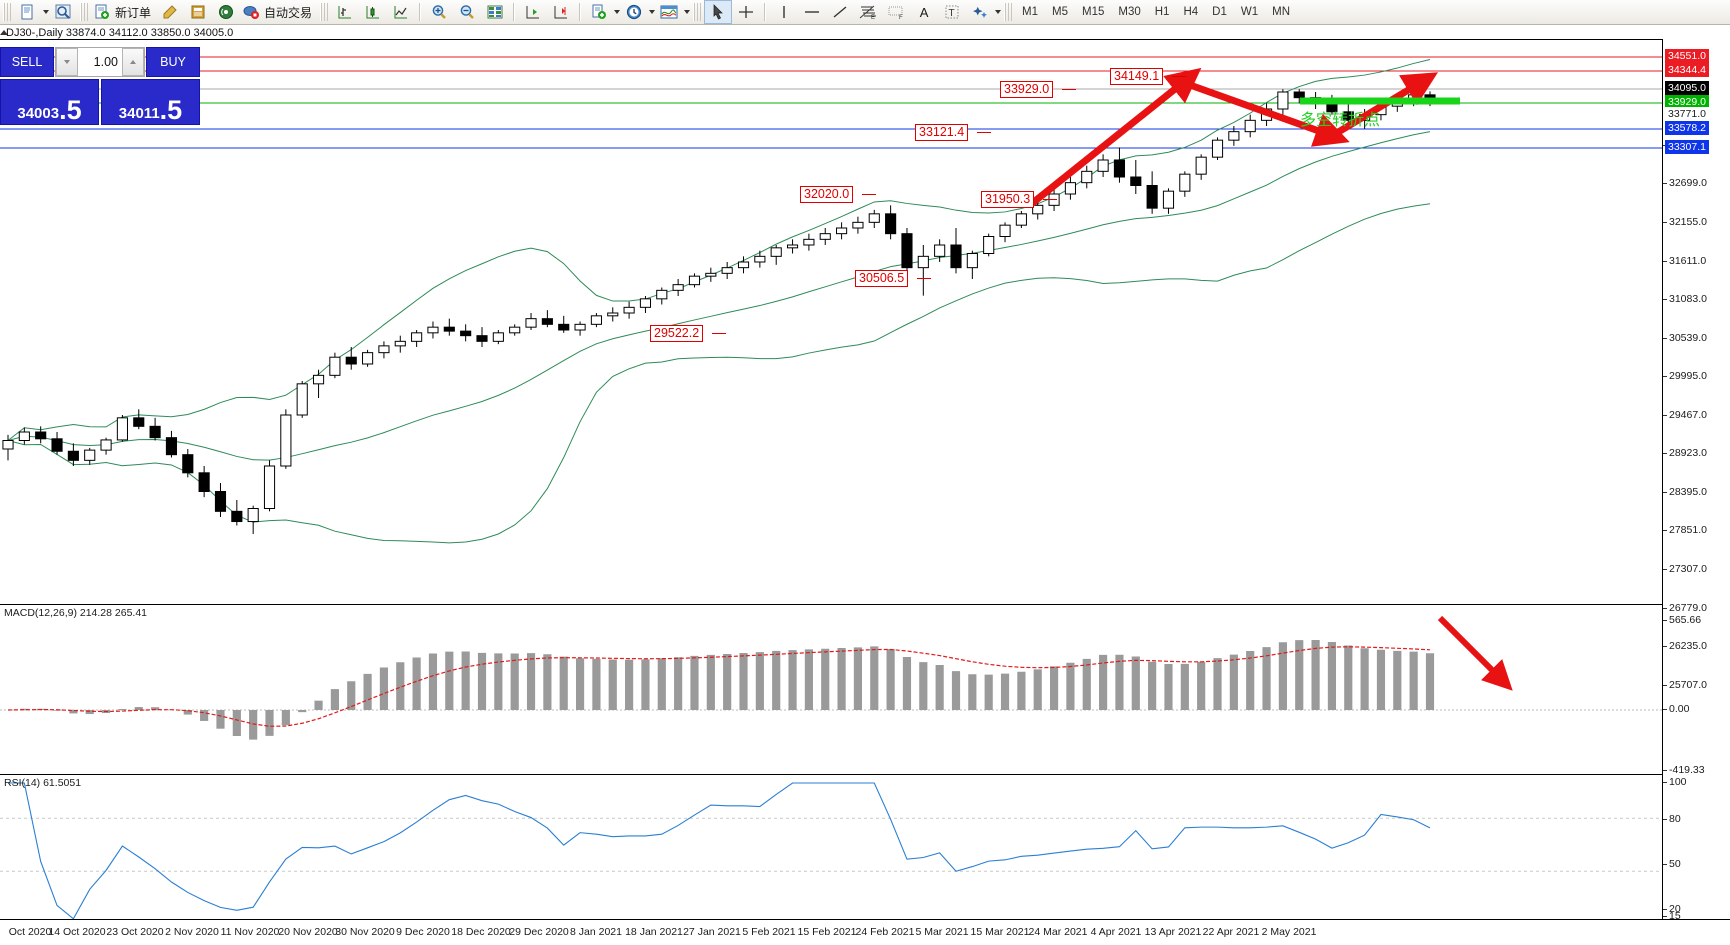 The height and width of the screenshot is (945, 1730). Describe the element at coordinates (373, 12) in the screenshot. I see `candlestick-chart-icon` at that location.